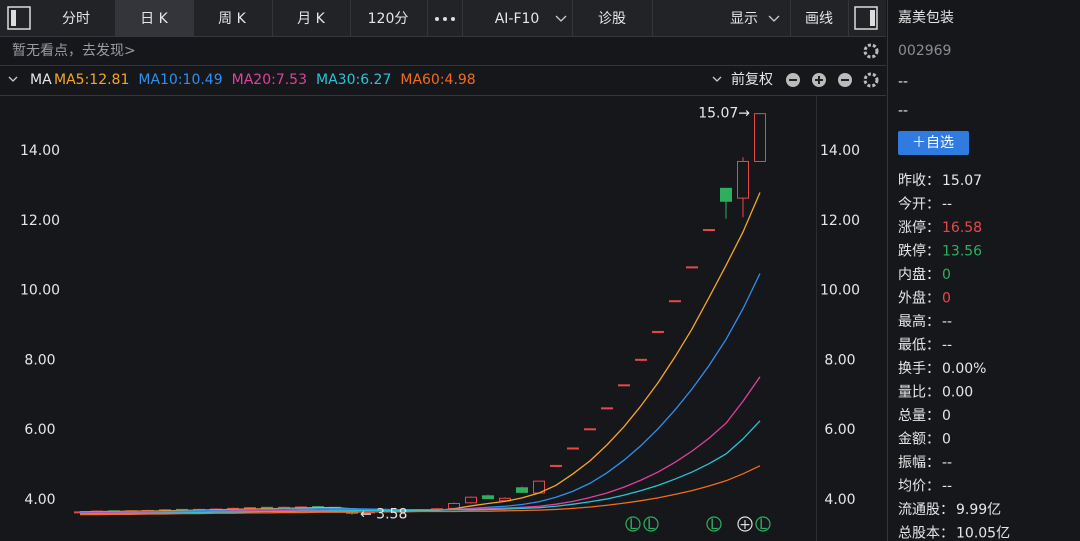 Image resolution: width=1080 pixels, height=541 pixels. Describe the element at coordinates (919, 274) in the screenshot. I see `field-label: 内盘：` at that location.